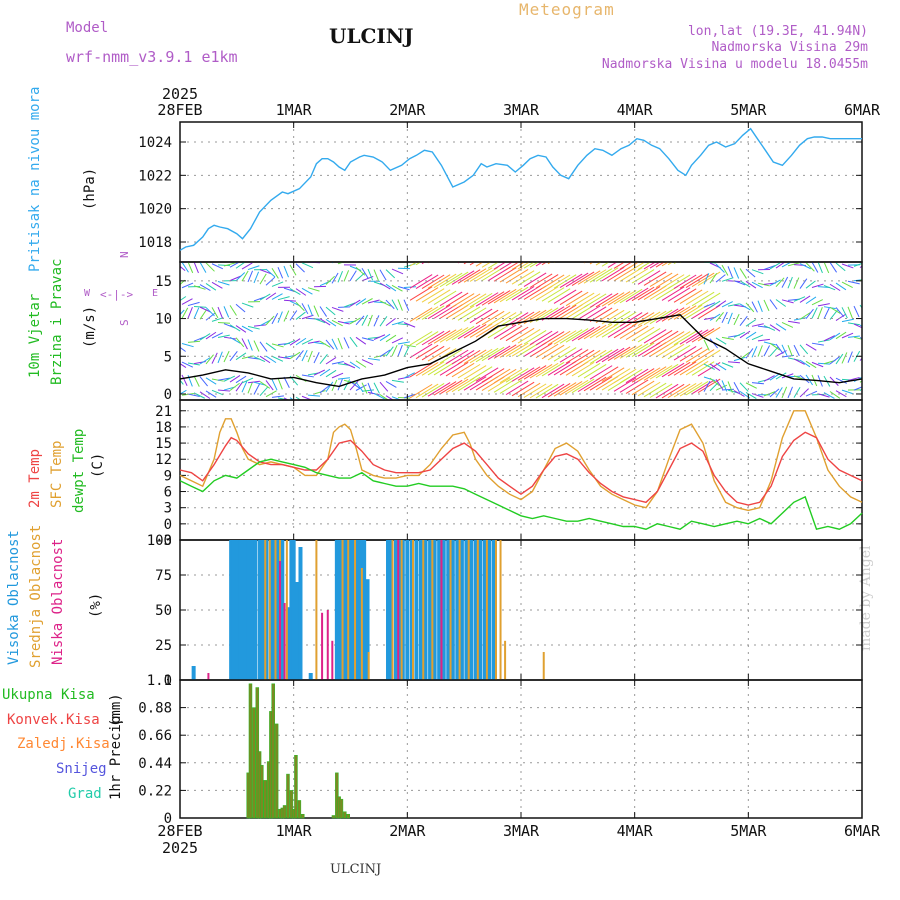  Describe the element at coordinates (155, 764) in the screenshot. I see `y-tick-label: 0.44` at that location.